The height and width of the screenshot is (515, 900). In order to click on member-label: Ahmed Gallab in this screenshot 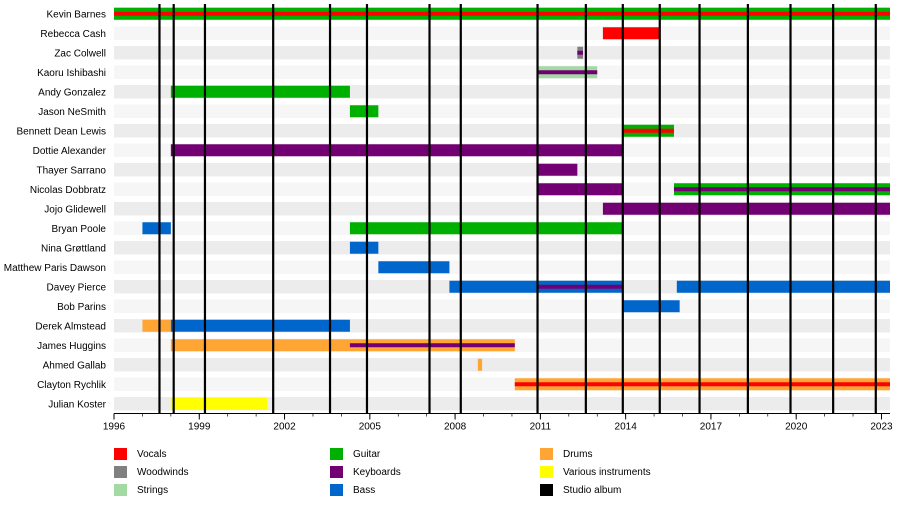, I will do `click(75, 365)`.